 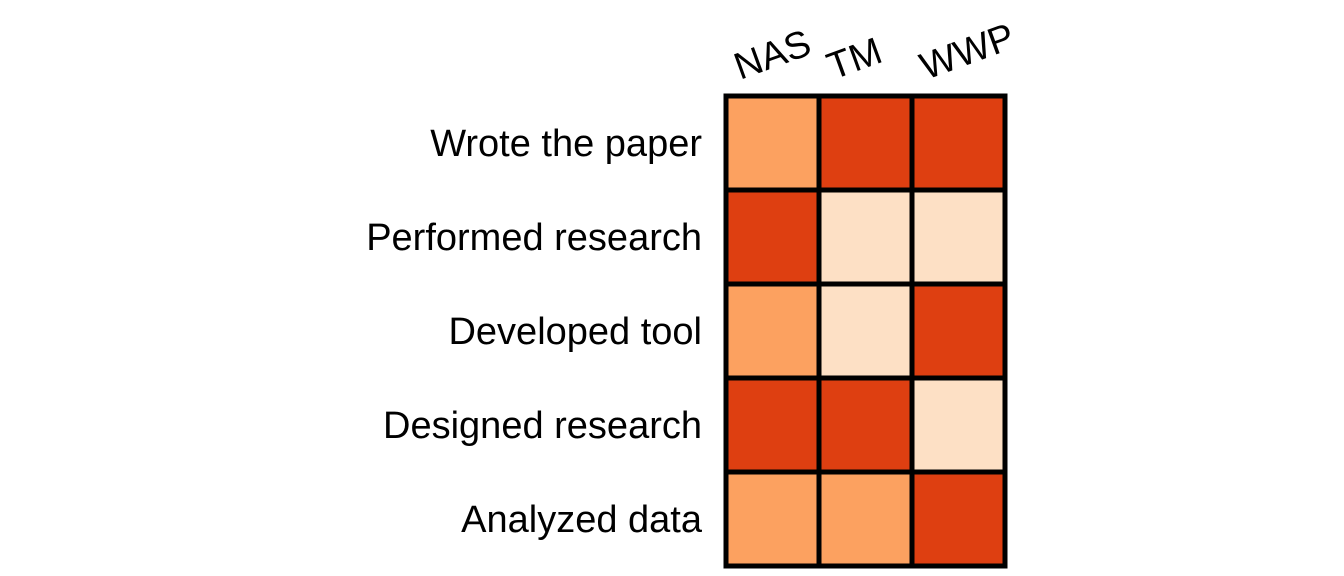 What do you see at coordinates (575, 332) in the screenshot?
I see `row-label: Developed tool` at bounding box center [575, 332].